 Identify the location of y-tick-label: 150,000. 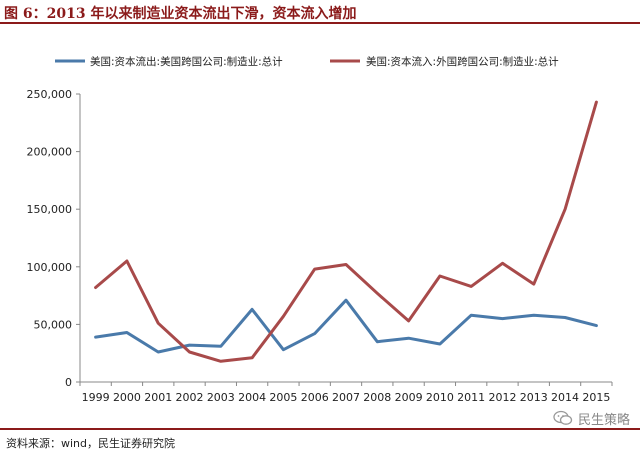
(50, 209).